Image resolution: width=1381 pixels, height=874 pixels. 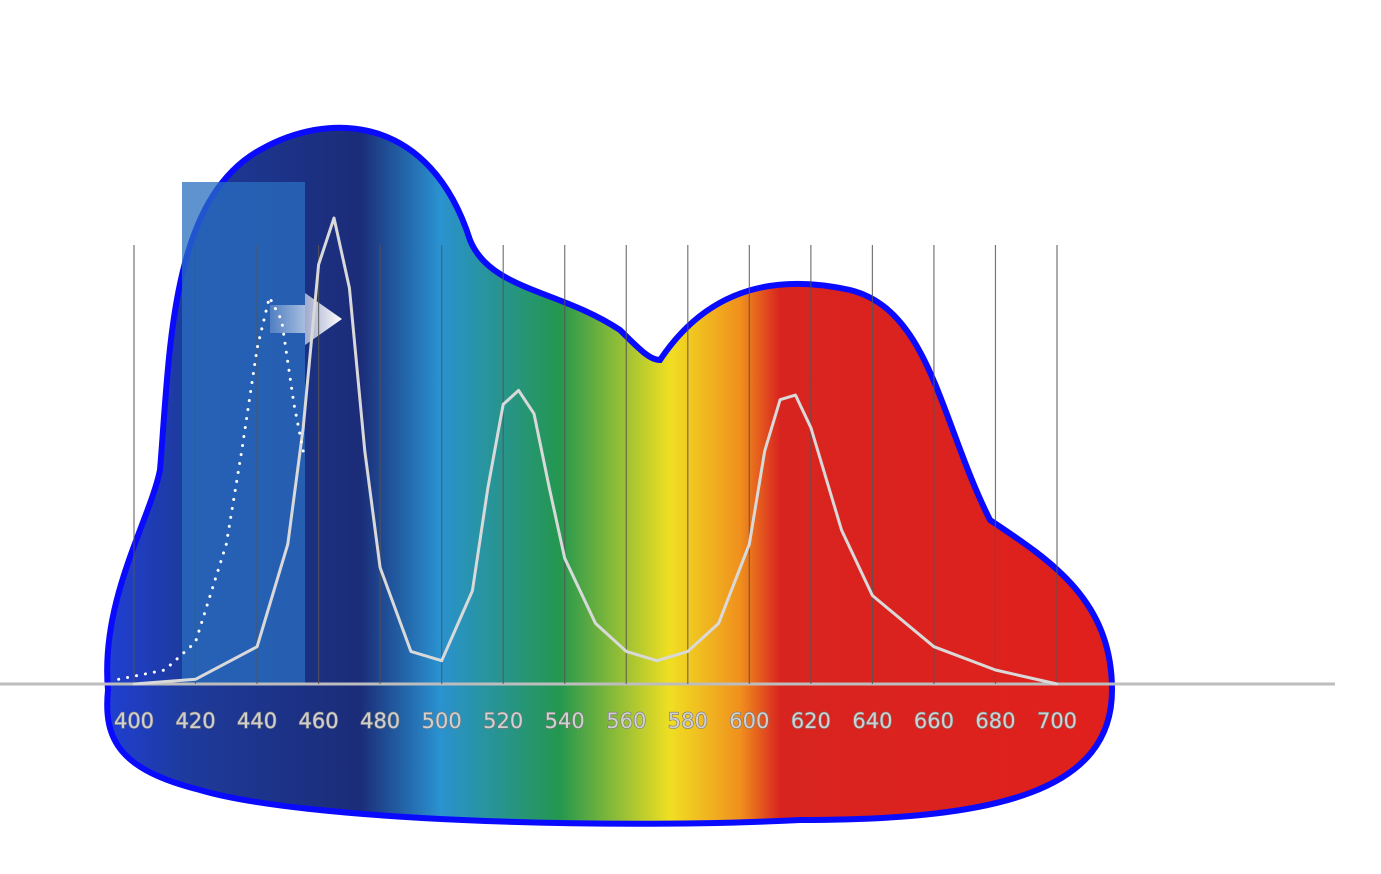 I want to click on shift-arrow, so click(x=306, y=319).